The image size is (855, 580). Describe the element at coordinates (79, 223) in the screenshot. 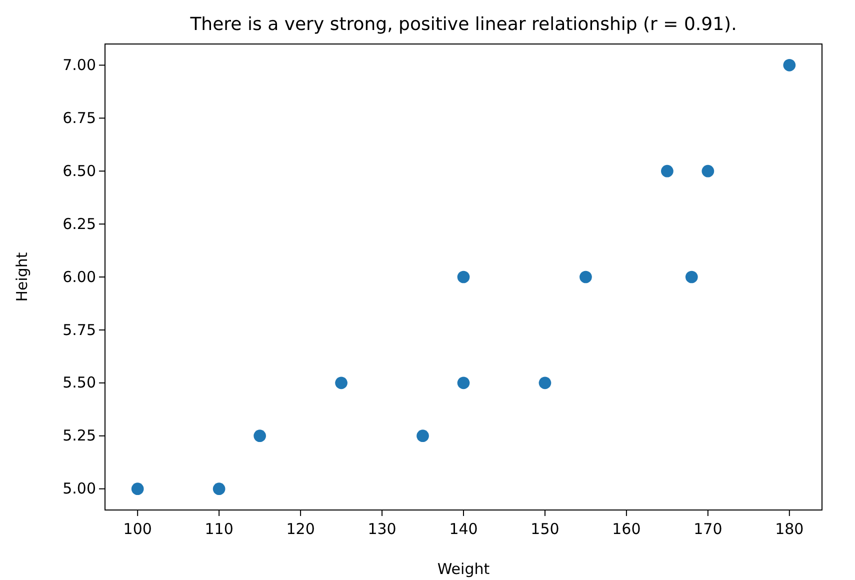

I see `y-tick-label: 6.25` at that location.